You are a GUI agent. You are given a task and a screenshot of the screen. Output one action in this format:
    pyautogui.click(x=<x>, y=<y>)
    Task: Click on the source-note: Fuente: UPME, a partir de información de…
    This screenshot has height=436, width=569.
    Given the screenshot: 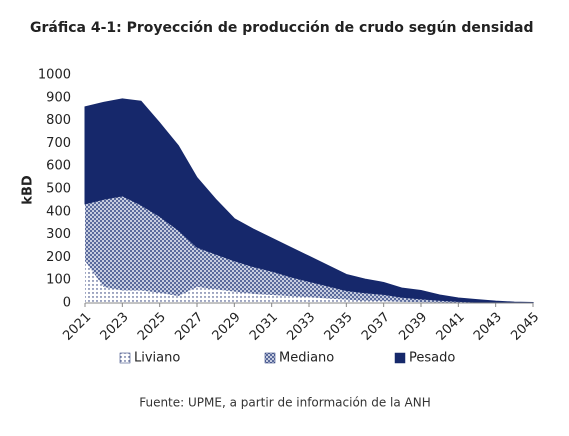 What is the action you would take?
    pyautogui.click(x=285, y=403)
    